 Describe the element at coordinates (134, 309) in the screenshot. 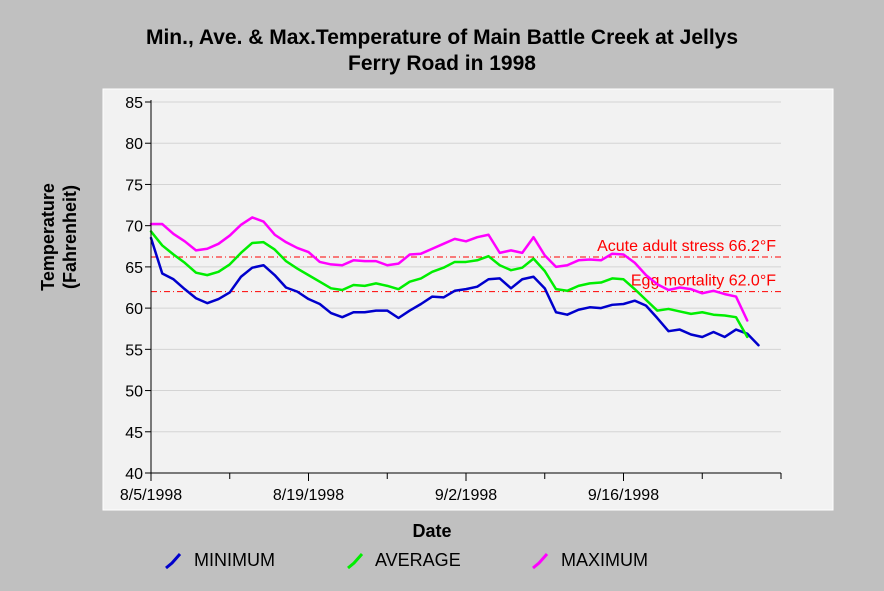

I see `y-tick-label: 60` at that location.